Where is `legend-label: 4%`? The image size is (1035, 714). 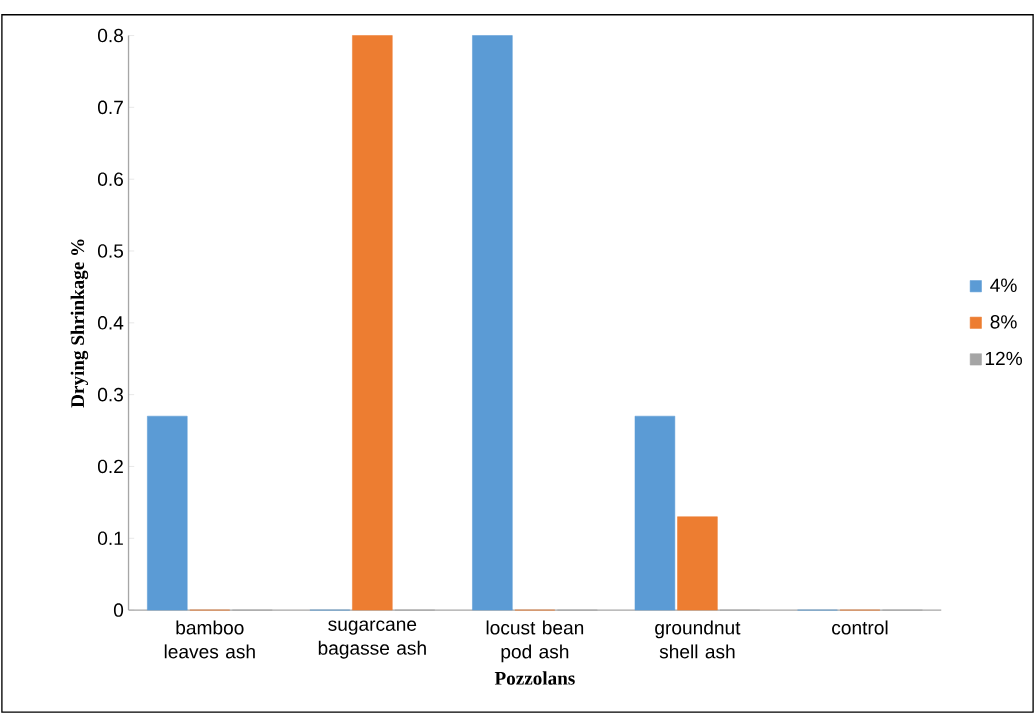 legend-label: 4% is located at coordinates (1003, 285).